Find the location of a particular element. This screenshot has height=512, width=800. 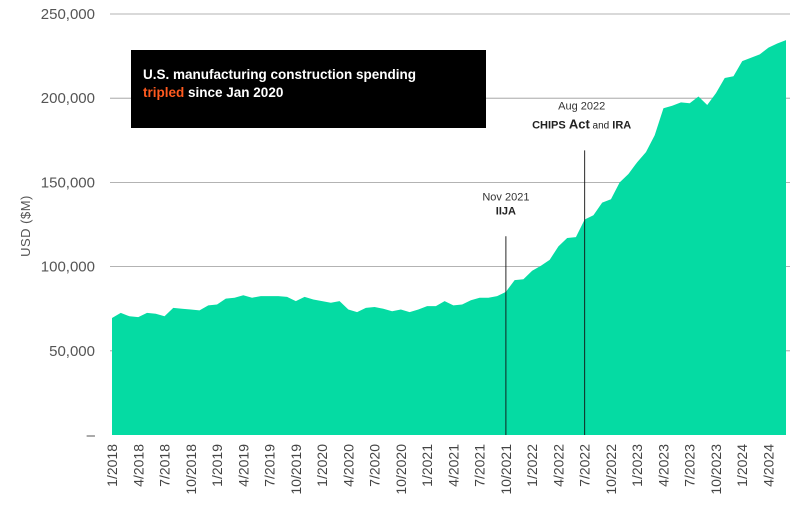

y-tick-label: – is located at coordinates (91, 435).